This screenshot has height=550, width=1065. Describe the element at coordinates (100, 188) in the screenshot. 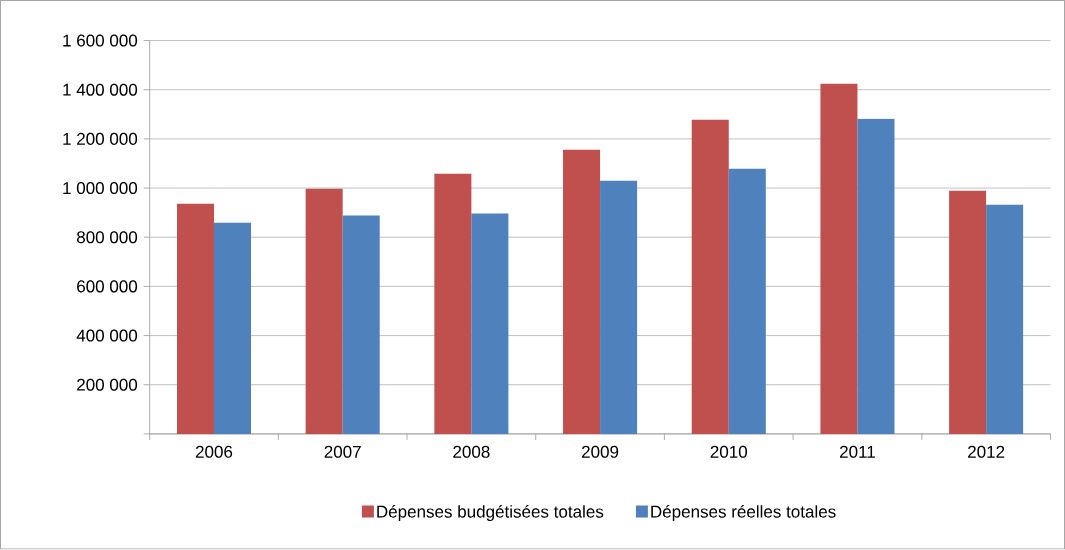

I see `y-tick-label: 1 000 000` at that location.